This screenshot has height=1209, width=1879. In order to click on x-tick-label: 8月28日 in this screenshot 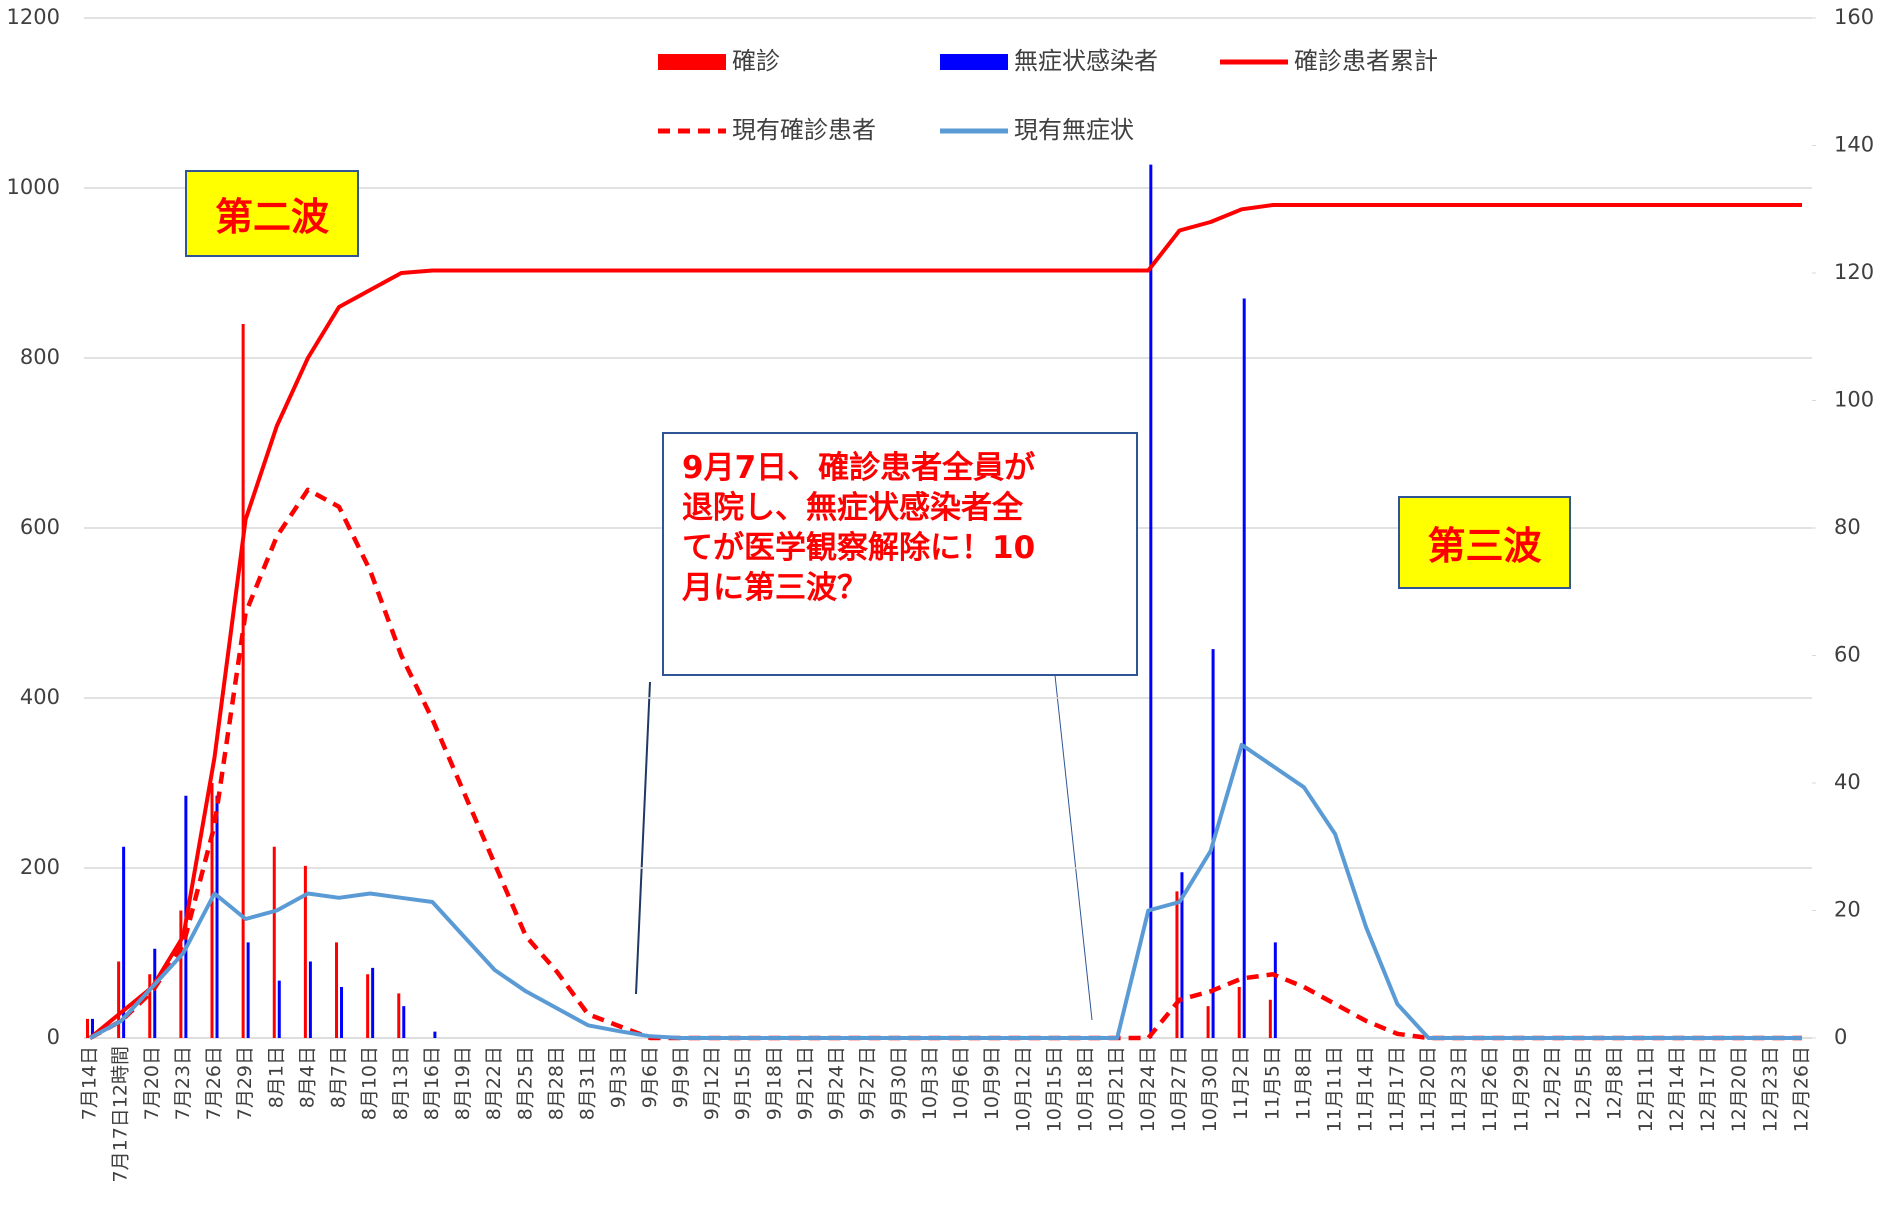, I will do `click(556, 1083)`.